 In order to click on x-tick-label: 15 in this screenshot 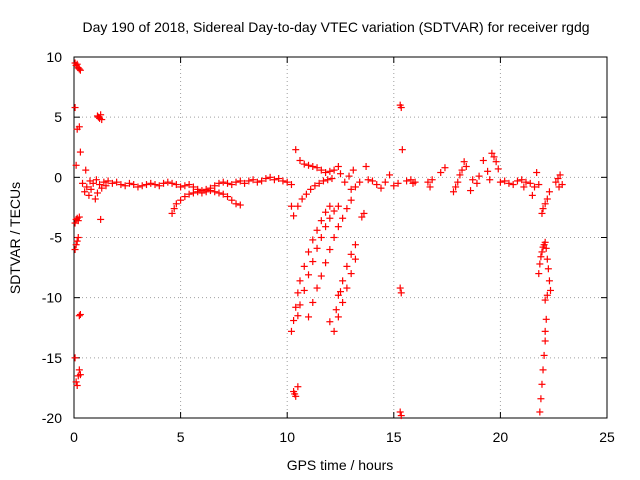, I will do `click(394, 437)`.